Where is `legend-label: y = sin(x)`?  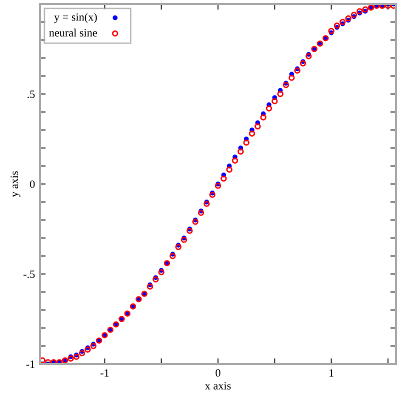
legend-label: y = sin(x) is located at coordinates (75, 18).